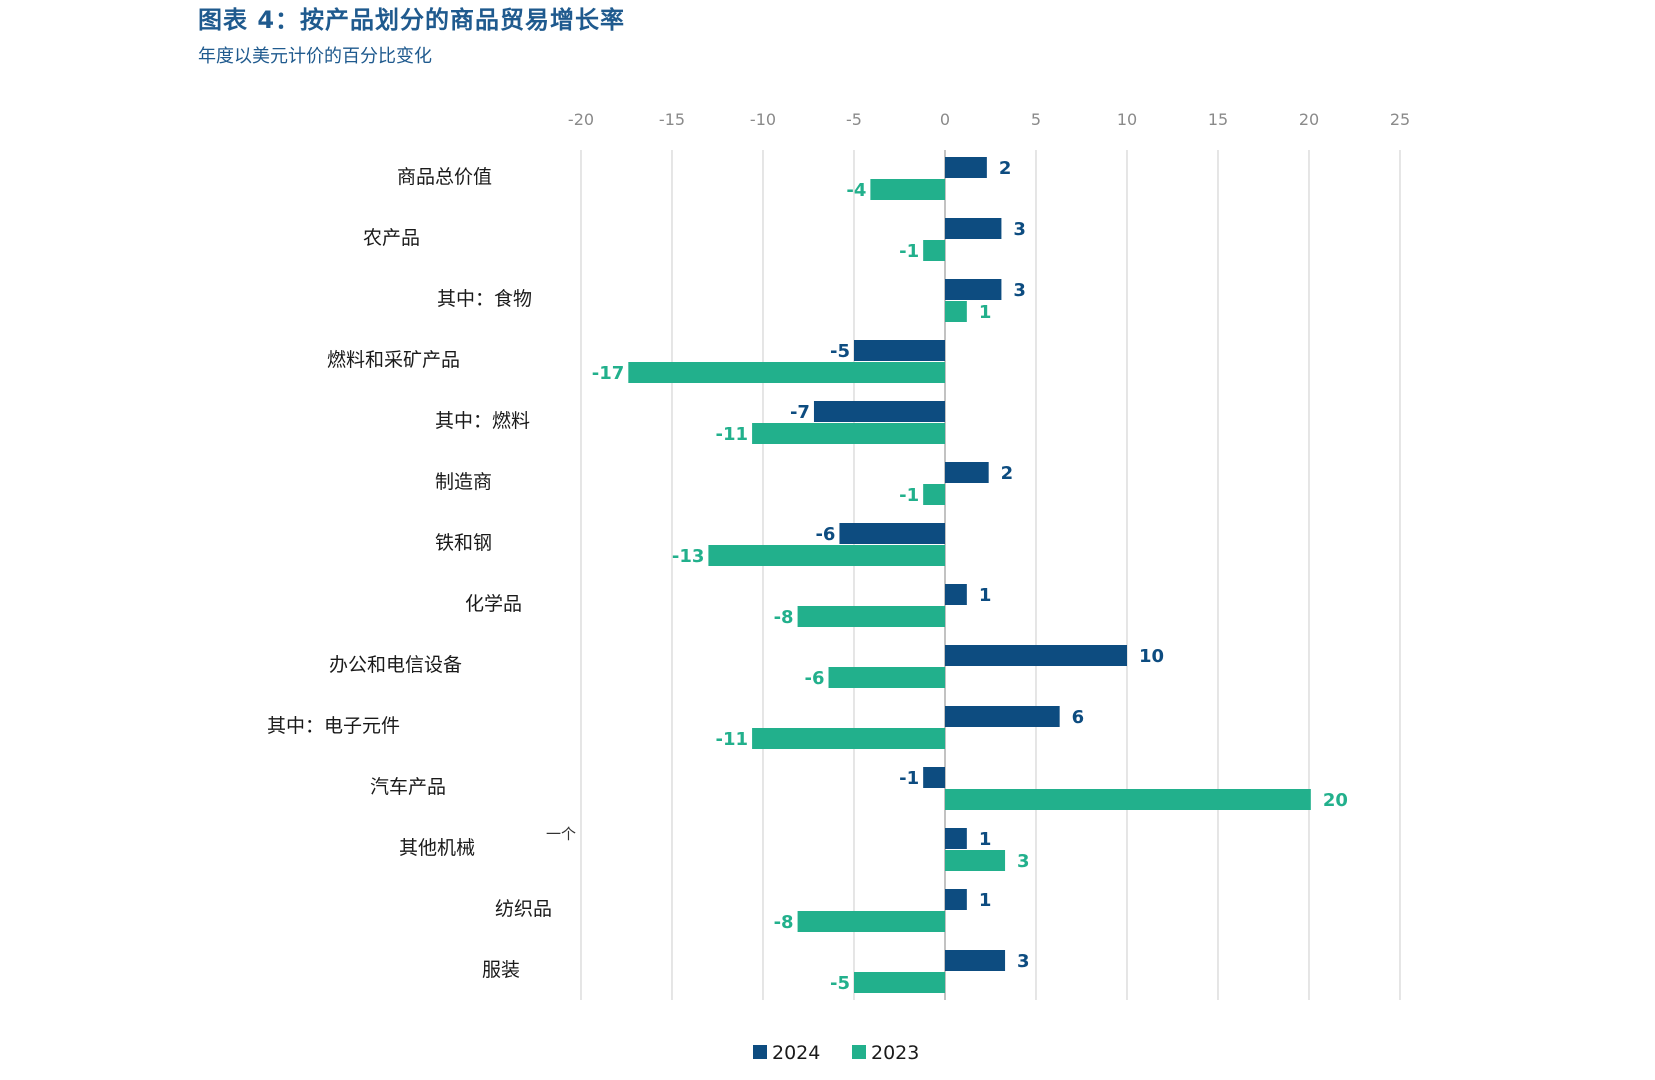 The width and height of the screenshot is (1655, 1080). Describe the element at coordinates (463, 482) in the screenshot. I see `category-label: 制造商` at that location.